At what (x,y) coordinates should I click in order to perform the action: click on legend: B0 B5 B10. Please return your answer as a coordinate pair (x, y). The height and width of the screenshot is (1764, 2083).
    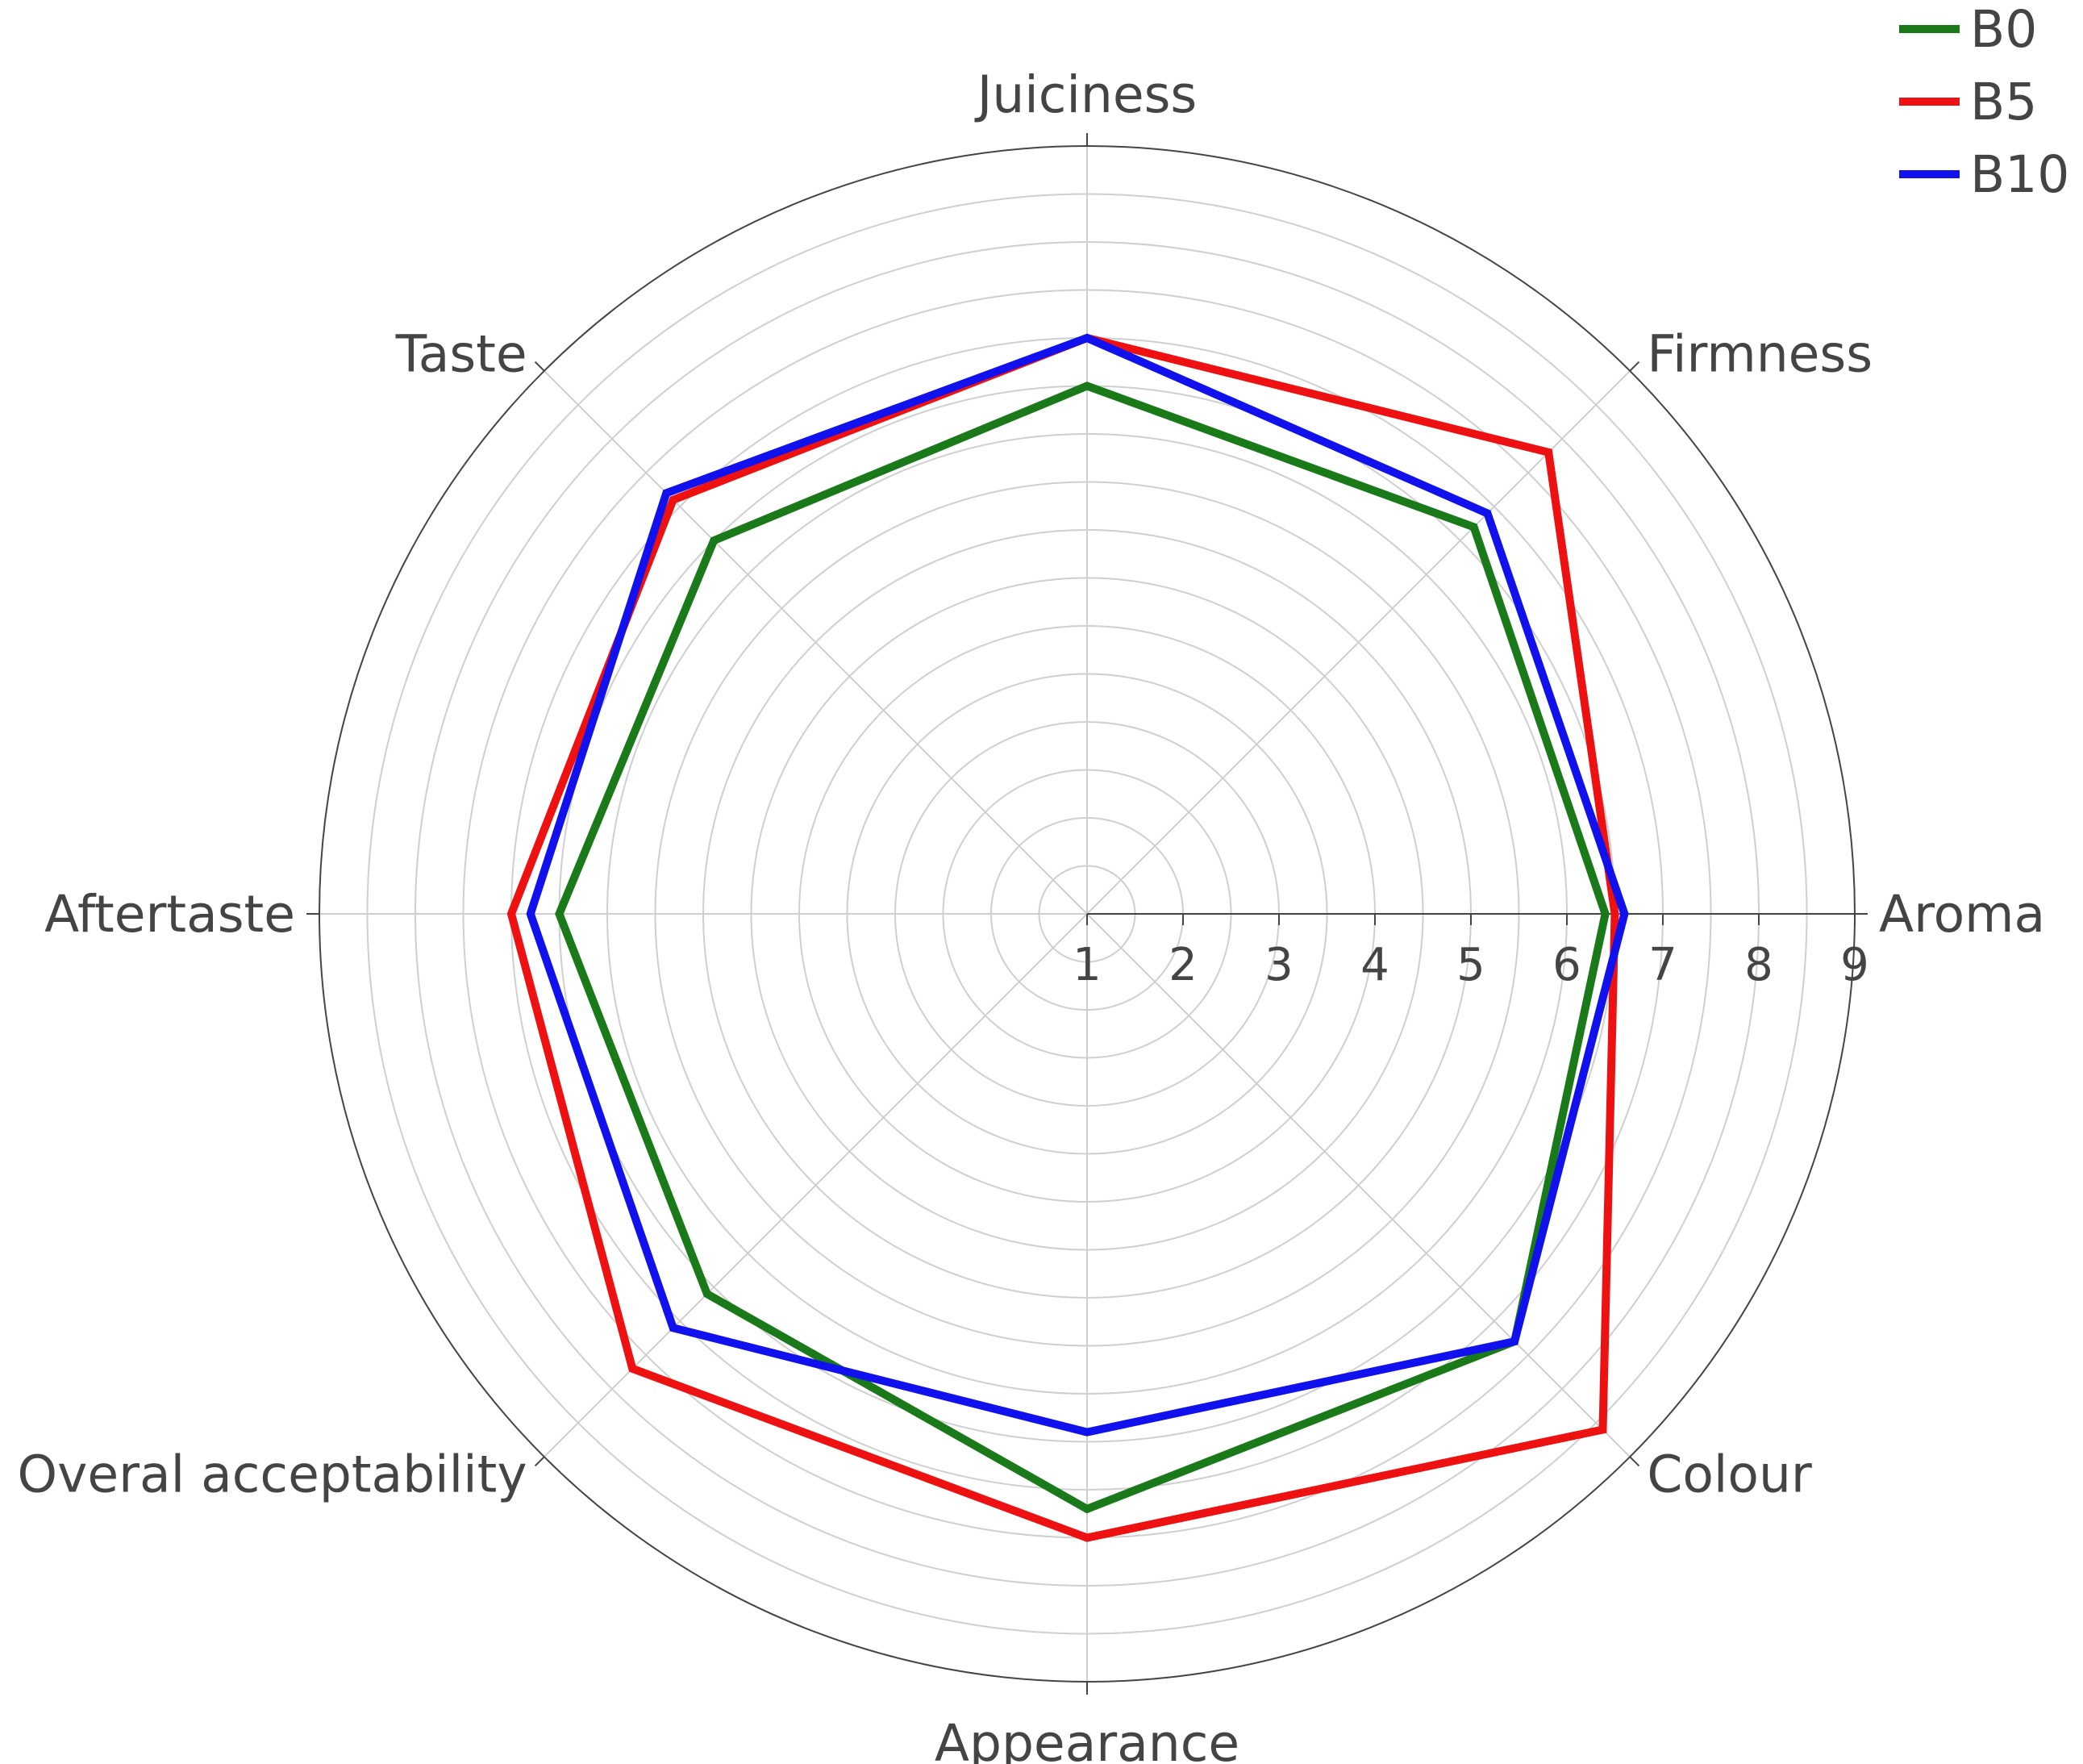
    Looking at the image, I should click on (1984, 102).